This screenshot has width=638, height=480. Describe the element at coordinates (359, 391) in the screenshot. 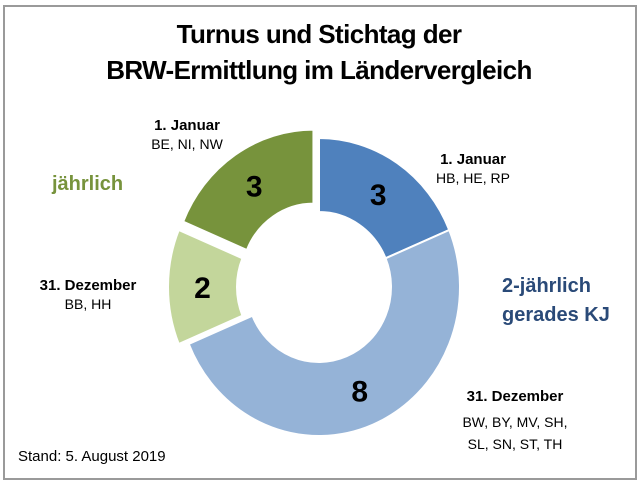

I see `slice-value-label: 8` at that location.